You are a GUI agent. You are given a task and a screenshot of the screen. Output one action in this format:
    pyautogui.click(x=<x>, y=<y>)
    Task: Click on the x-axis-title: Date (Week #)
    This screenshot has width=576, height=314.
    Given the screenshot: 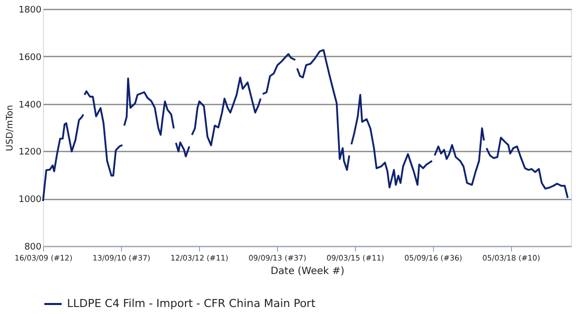 What is the action you would take?
    pyautogui.click(x=307, y=271)
    